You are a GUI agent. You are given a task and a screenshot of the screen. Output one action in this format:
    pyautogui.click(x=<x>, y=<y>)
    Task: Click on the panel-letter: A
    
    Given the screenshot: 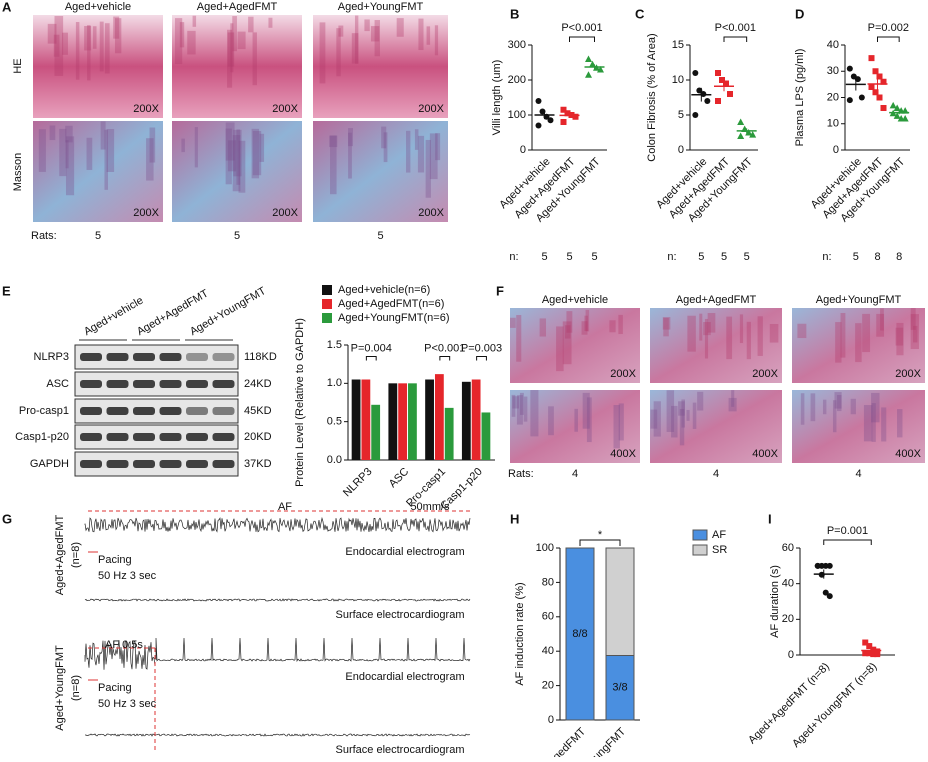 What is the action you would take?
    pyautogui.click(x=7, y=7)
    